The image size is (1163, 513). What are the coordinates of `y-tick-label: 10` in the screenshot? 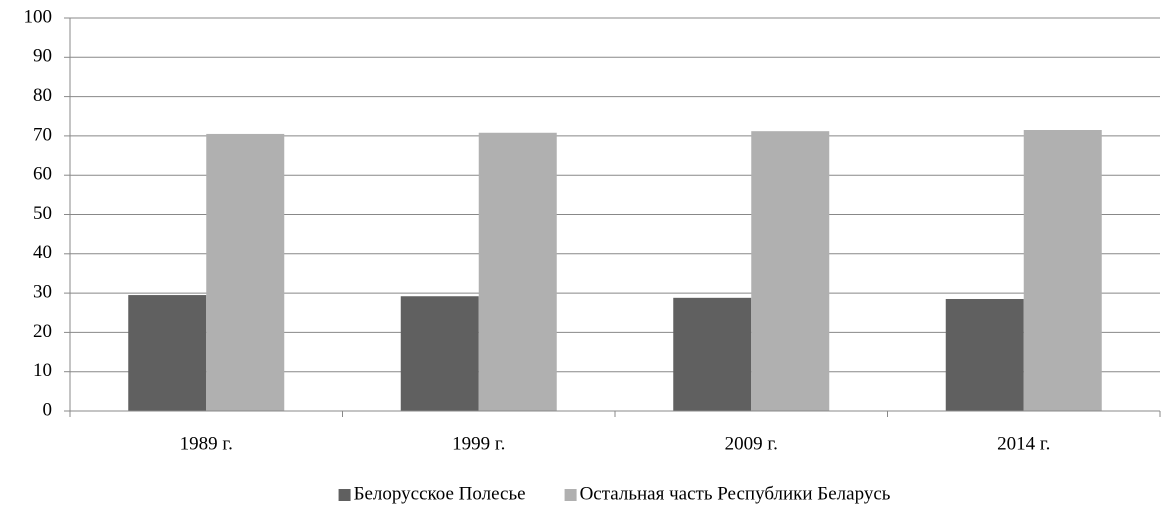 It's located at (42, 370).